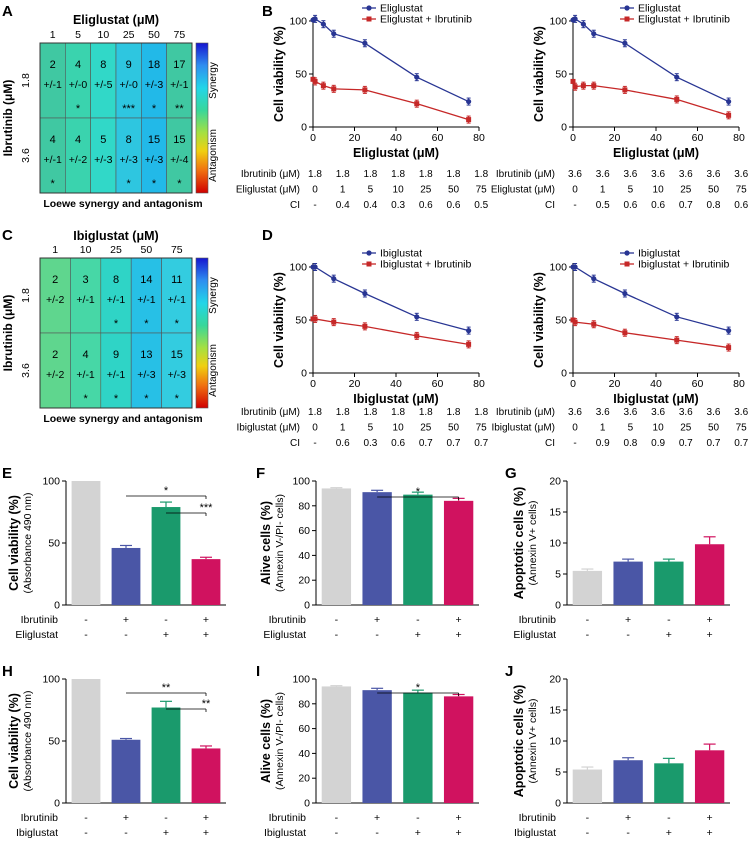 The image size is (755, 853). I want to click on table-cell: 0.3, so click(398, 205).